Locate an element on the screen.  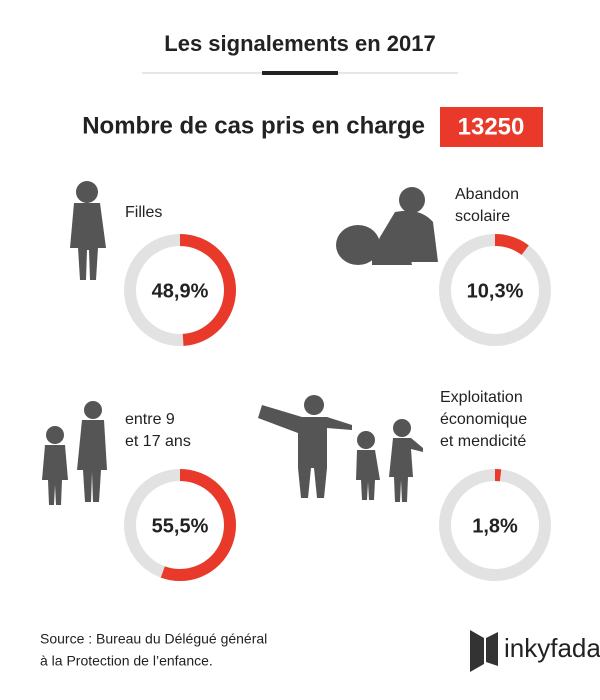
logo: inkyfada is located at coordinates (552, 648).